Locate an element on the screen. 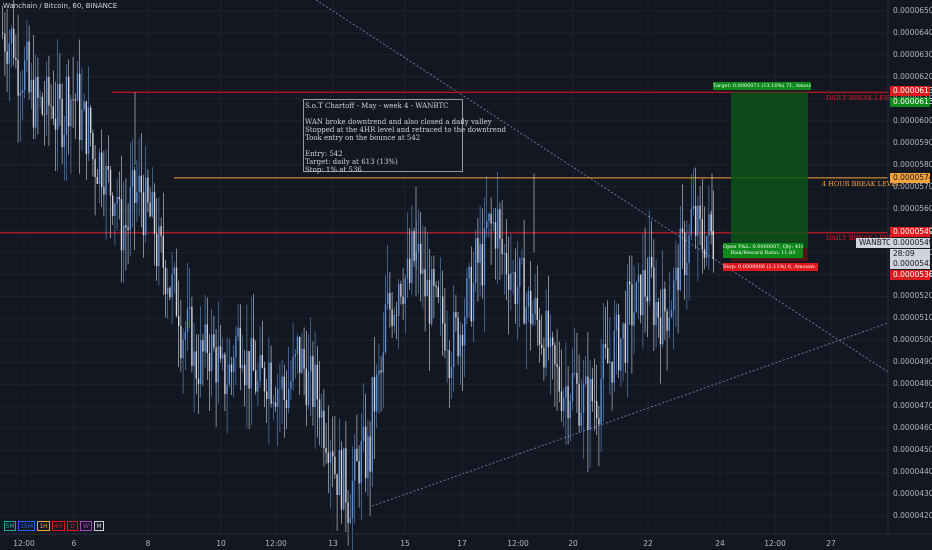 This screenshot has width=932, height=550. symbol-title: Wanchain / Bitcoin, 60, BINANCE is located at coordinates (60, 6).